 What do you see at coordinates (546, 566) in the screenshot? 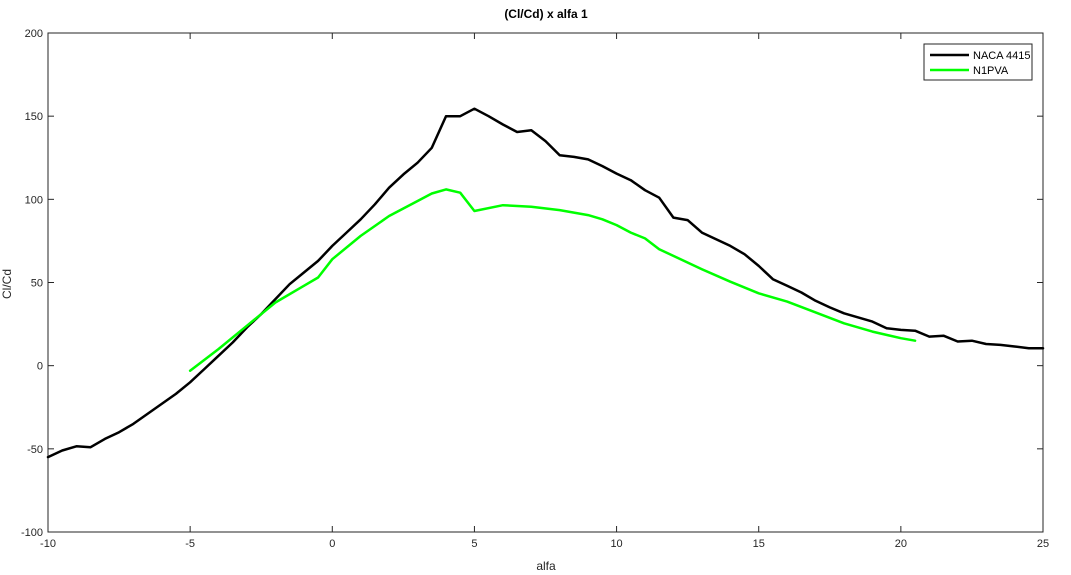
I see `x-axis-label: alfa` at bounding box center [546, 566].